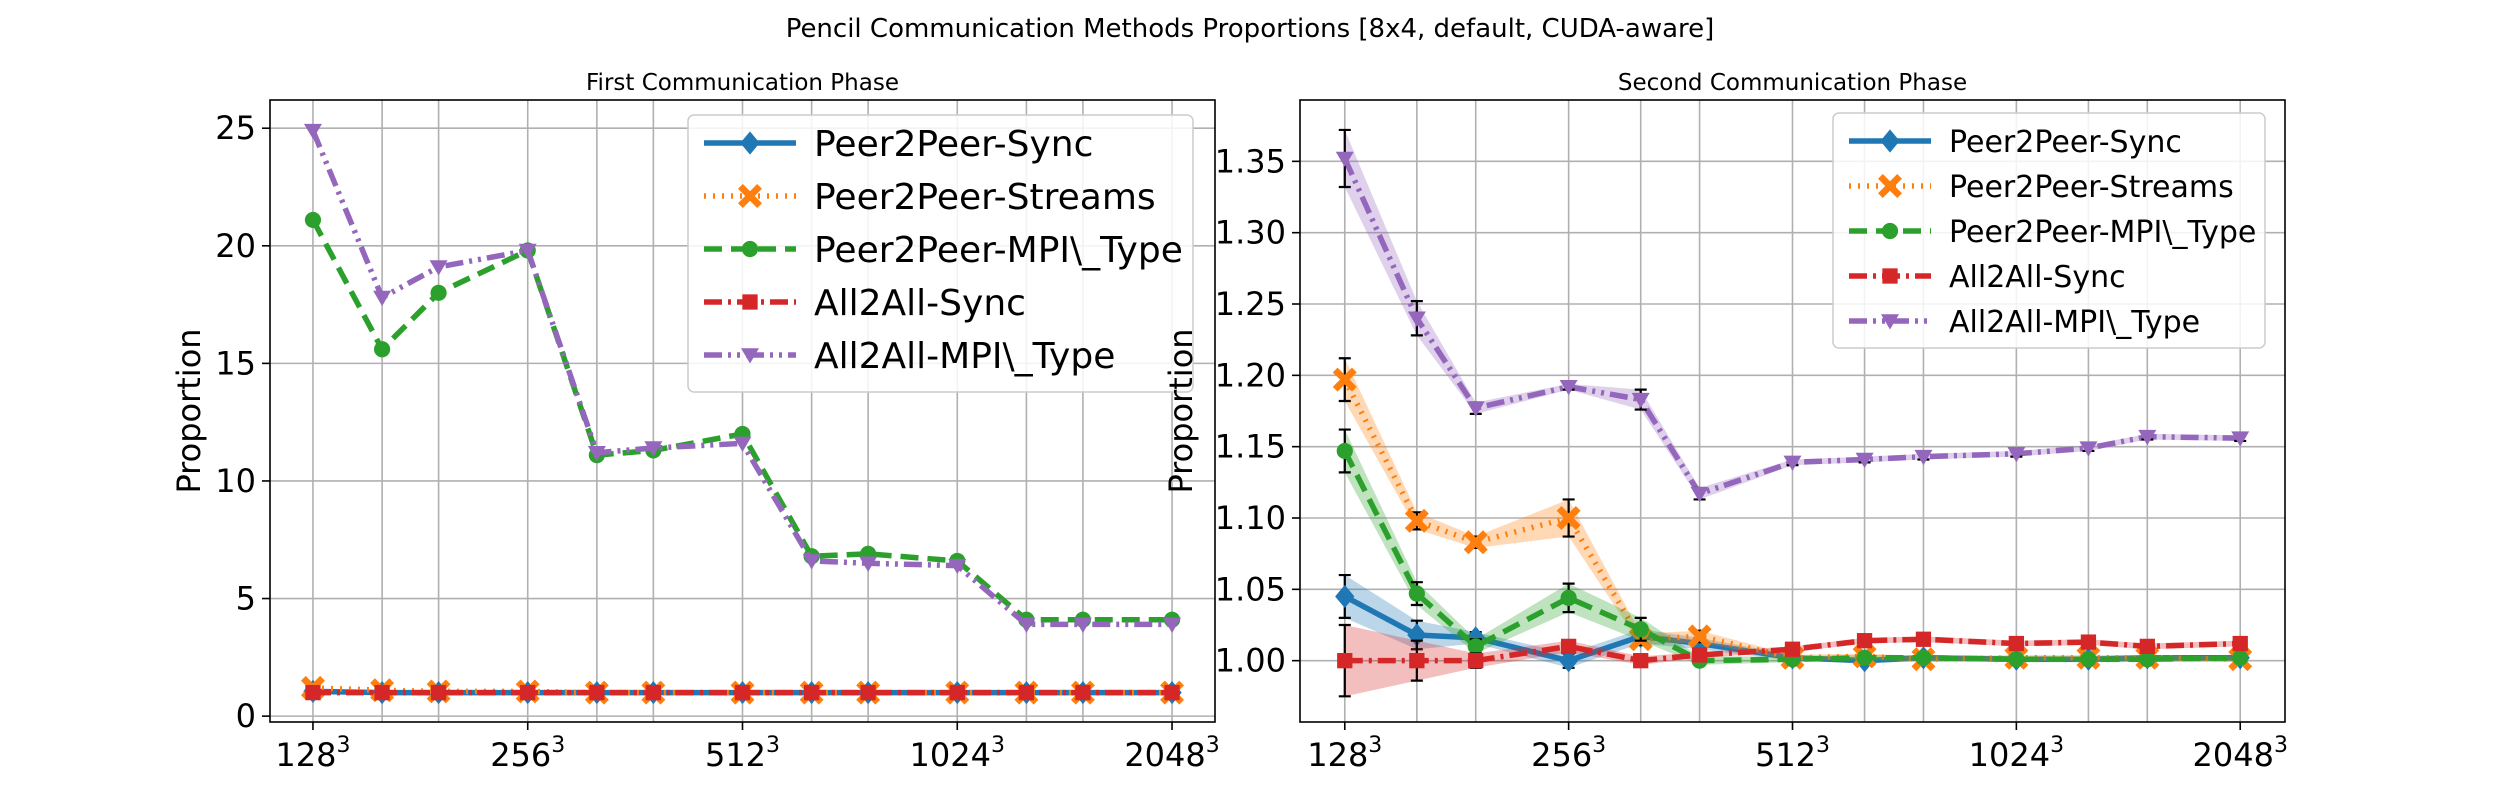 The image size is (2500, 800). I want to click on y-tick-label: 20, so click(235, 246).